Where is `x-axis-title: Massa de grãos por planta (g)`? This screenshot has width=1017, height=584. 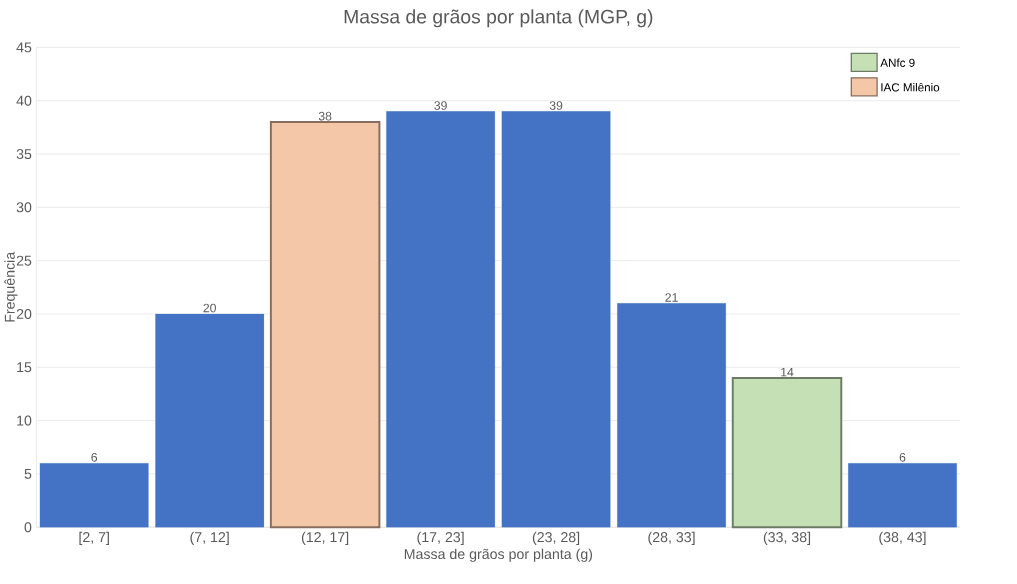 x-axis-title: Massa de grãos por planta (g) is located at coordinates (498, 555).